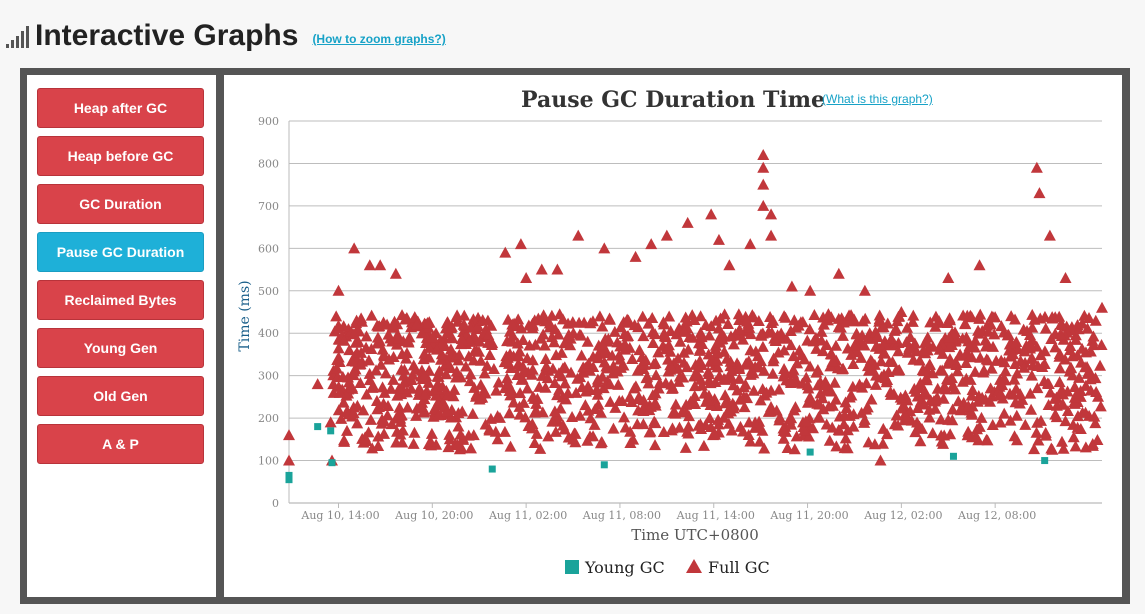  I want to click on young-gen-button: Young Gen, so click(120, 348).